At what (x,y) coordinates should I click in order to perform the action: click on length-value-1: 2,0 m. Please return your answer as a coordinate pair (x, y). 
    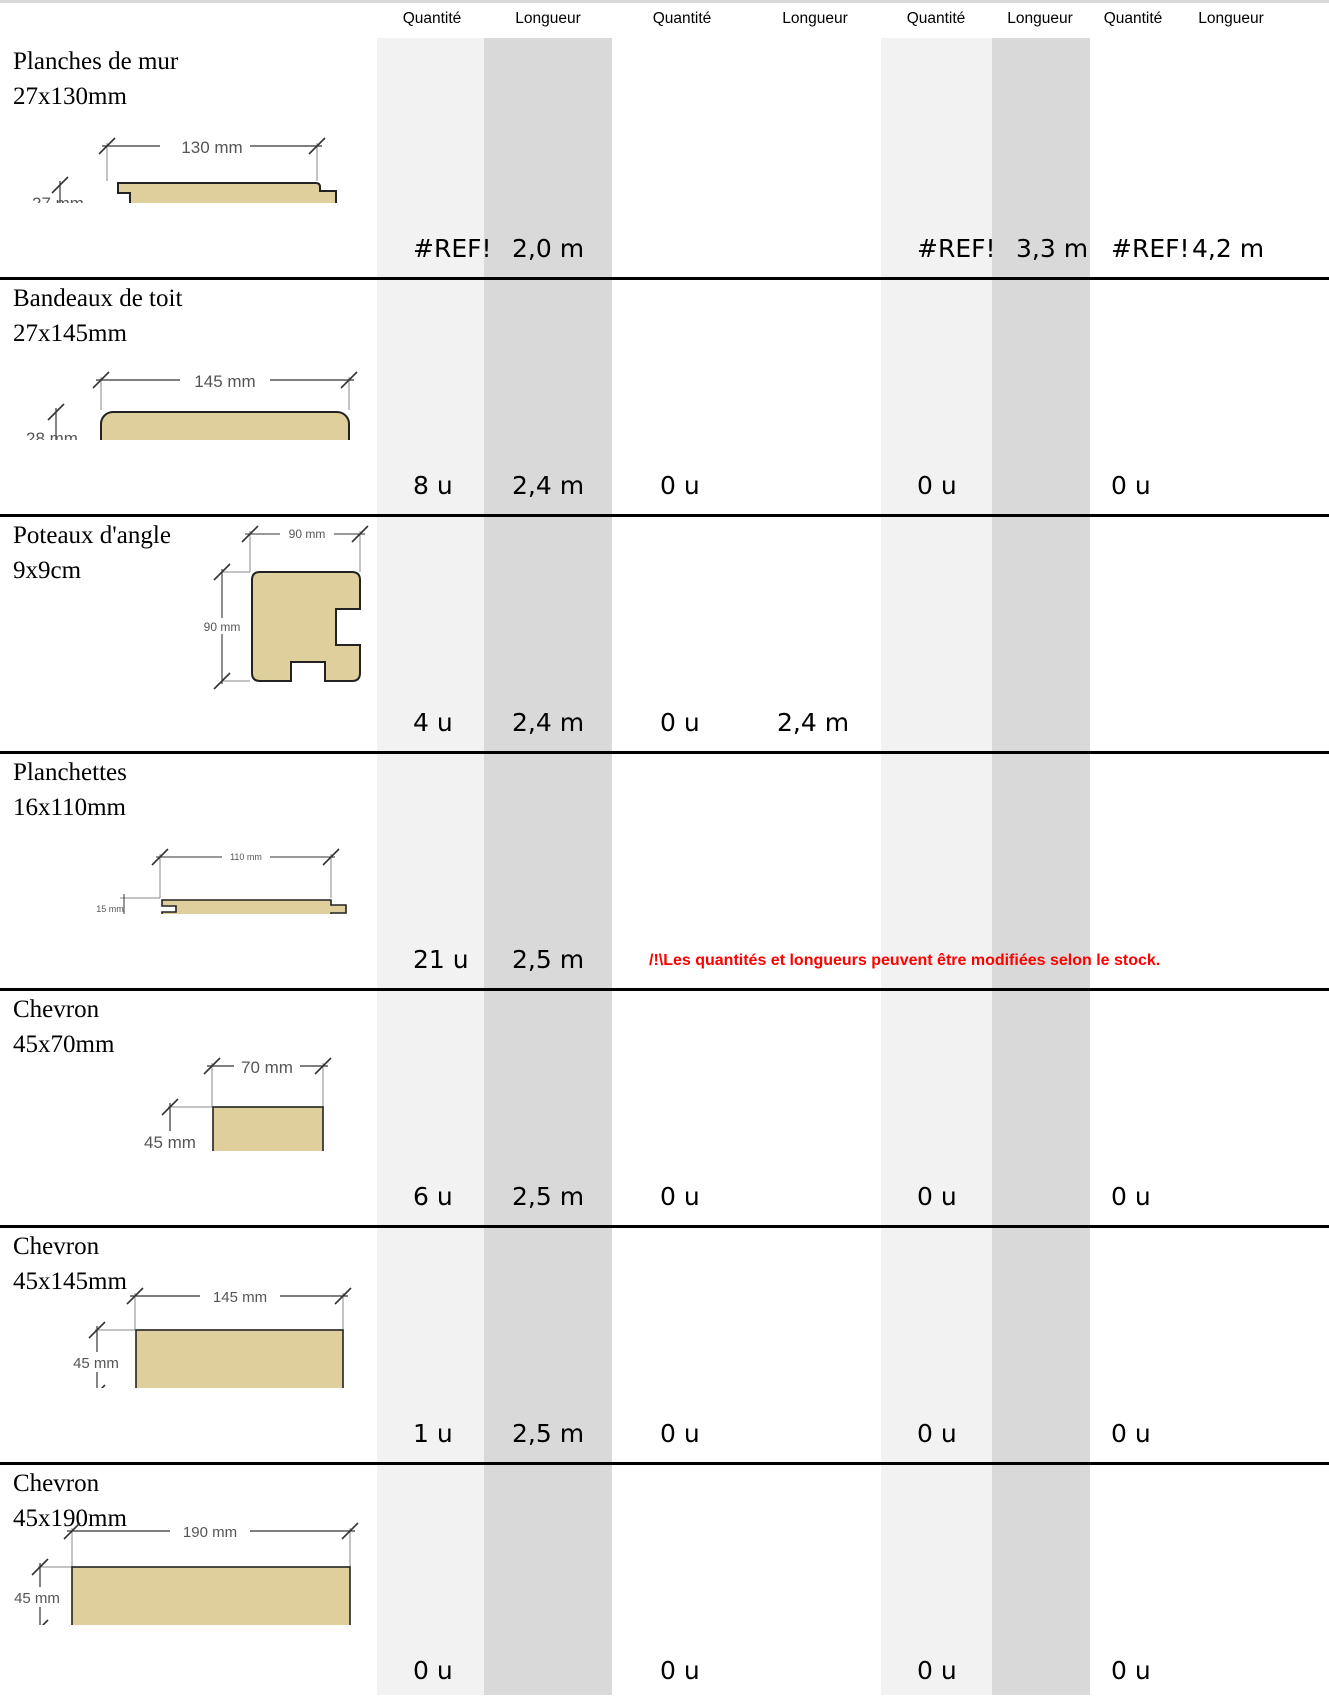
    Looking at the image, I should click on (548, 248).